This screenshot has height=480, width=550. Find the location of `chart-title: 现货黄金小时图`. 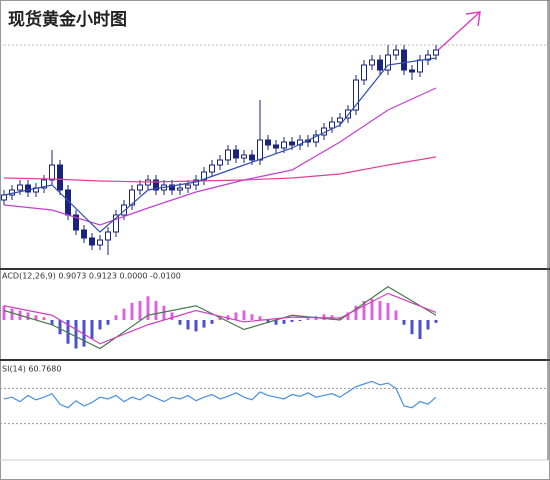

chart-title: 现货黄金小时图 is located at coordinates (67, 19).